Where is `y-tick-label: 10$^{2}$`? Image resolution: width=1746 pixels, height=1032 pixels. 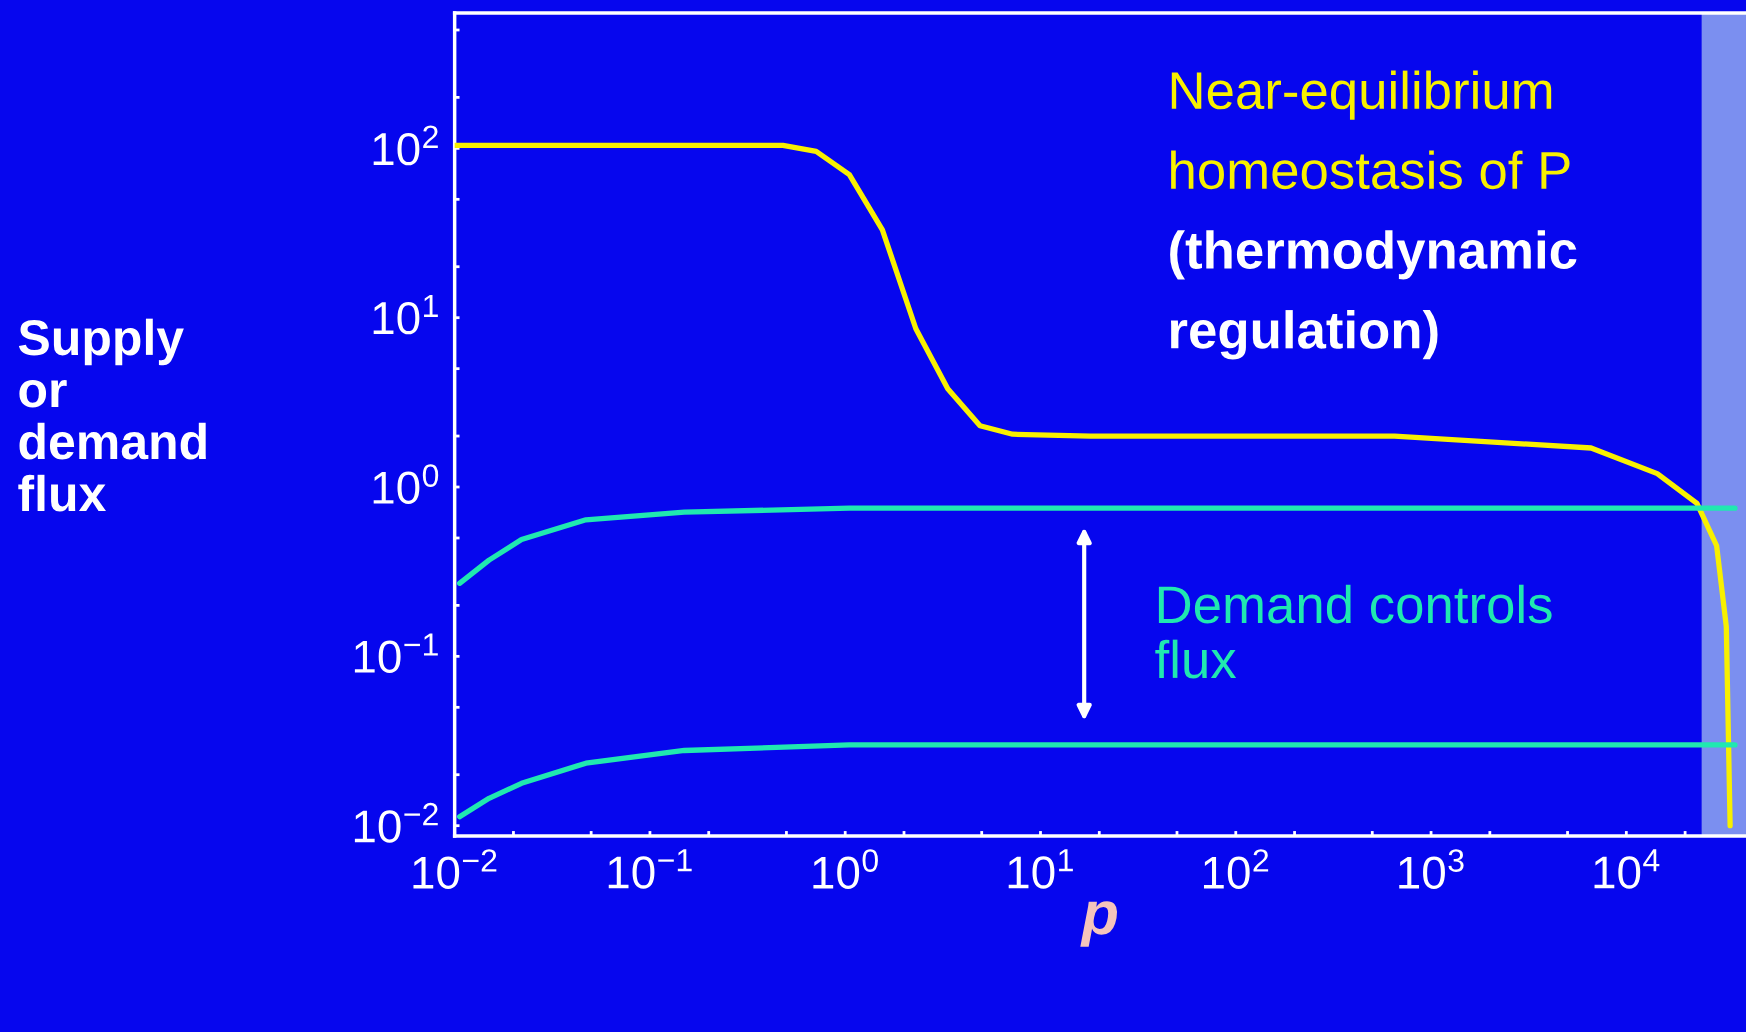
y-tick-label: 10$^{2}$ is located at coordinates (405, 145).